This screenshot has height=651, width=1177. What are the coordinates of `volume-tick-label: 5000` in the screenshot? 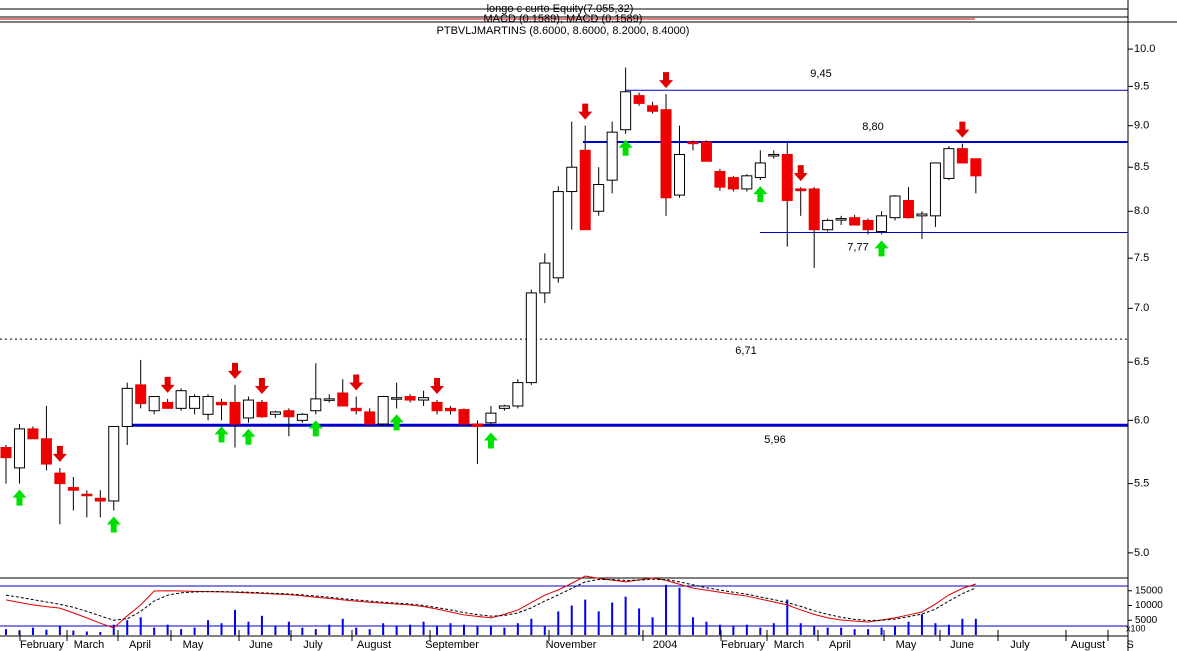 It's located at (1146, 620).